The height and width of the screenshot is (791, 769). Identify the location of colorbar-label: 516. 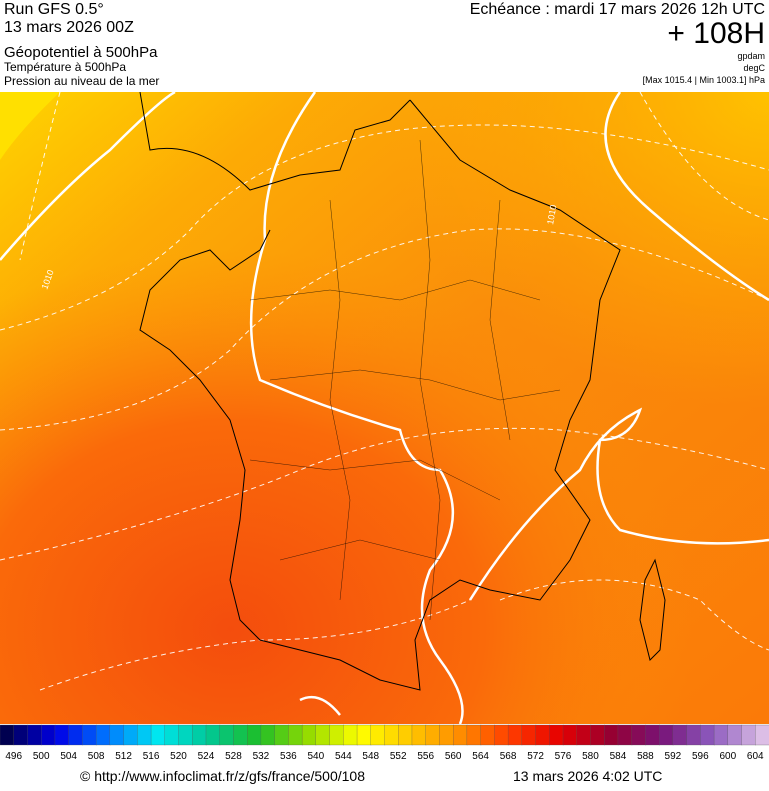
(151, 756).